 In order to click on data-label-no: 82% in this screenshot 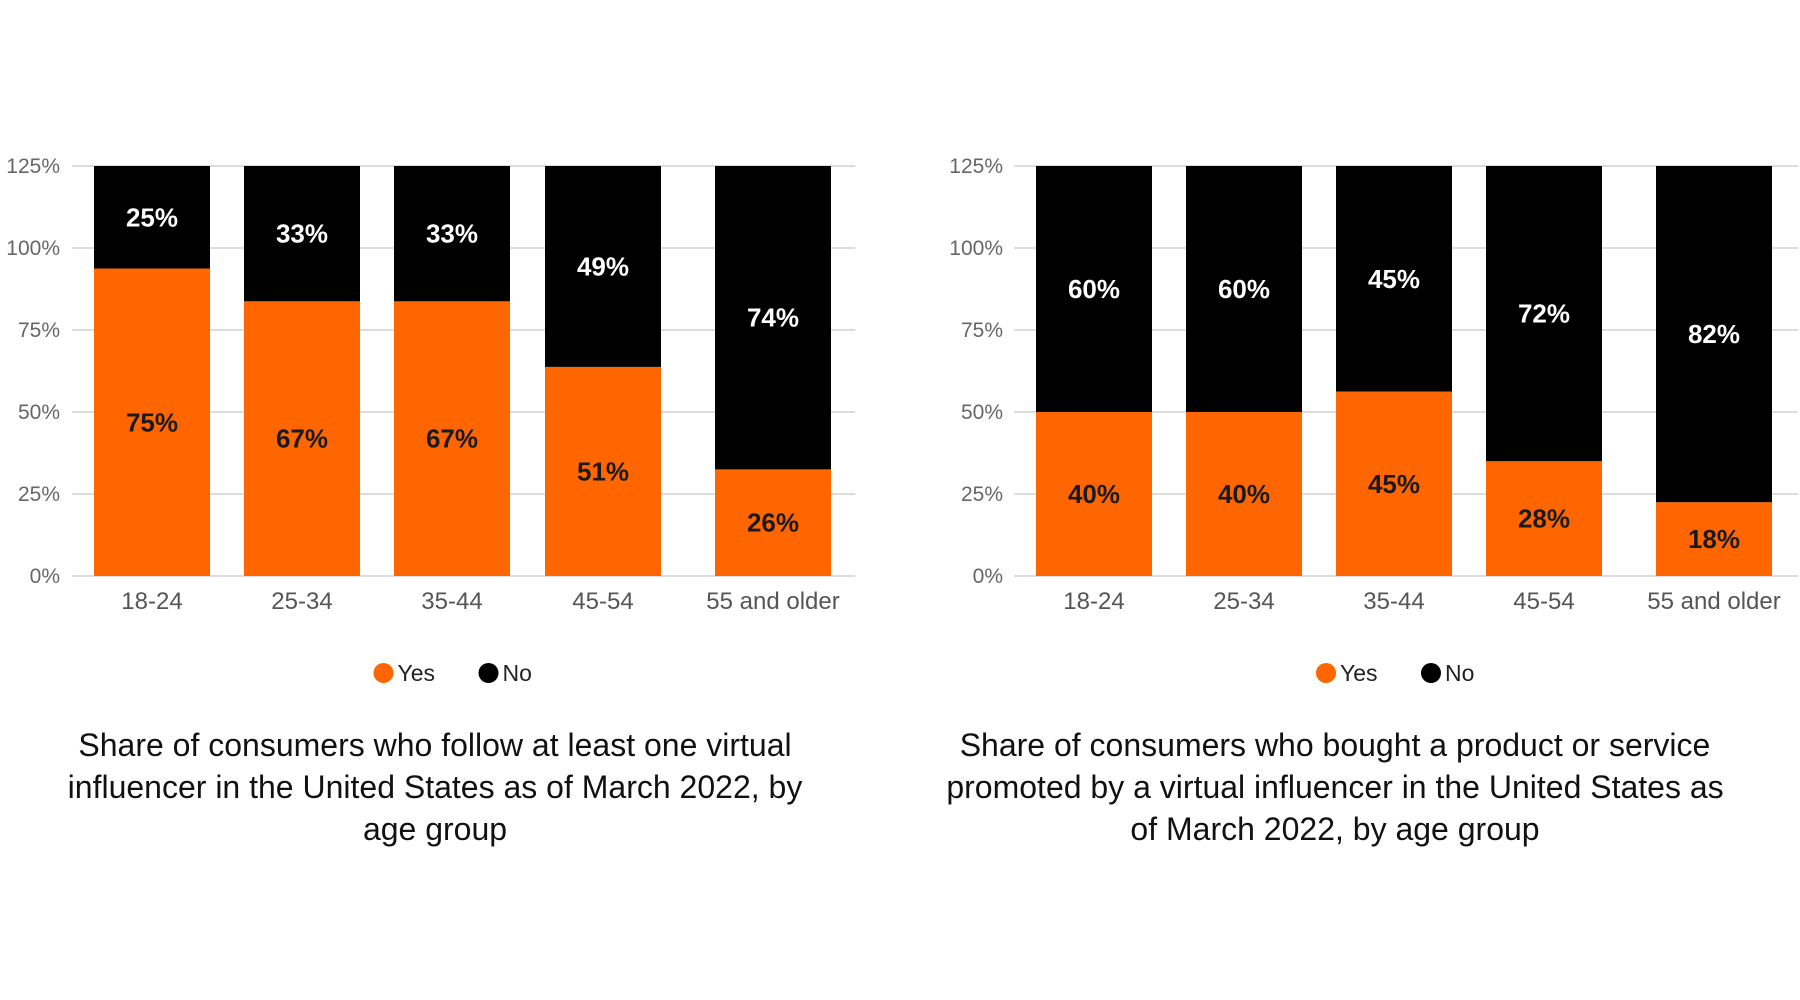, I will do `click(1714, 334)`.